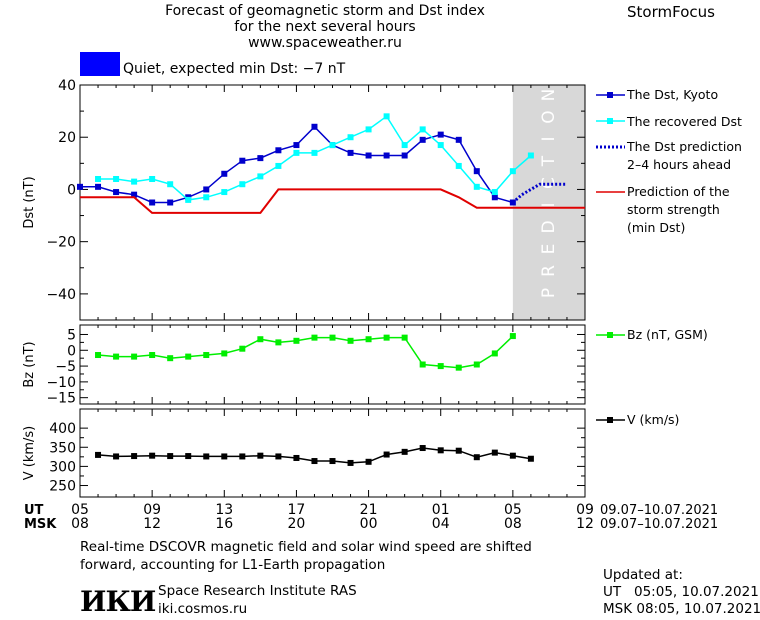 Image resolution: width=760 pixels, height=620 pixels. What do you see at coordinates (653, 419) in the screenshot?
I see `legend-v: V (km/s)` at bounding box center [653, 419].